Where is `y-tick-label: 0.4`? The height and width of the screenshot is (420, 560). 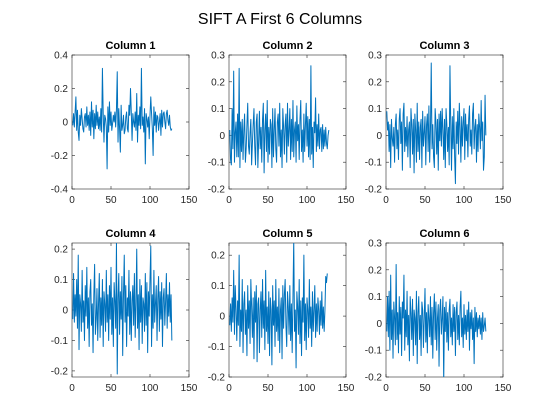 y-tick-label: 0.4 is located at coordinates (61, 56).